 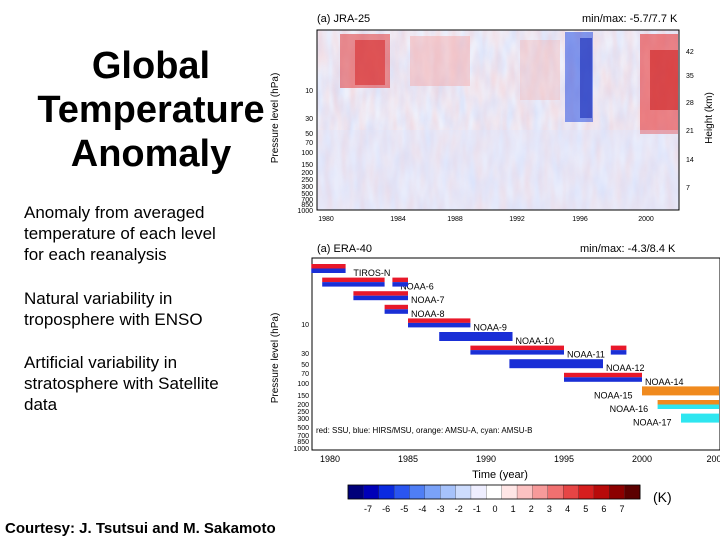 What do you see at coordinates (564, 459) in the screenshot?
I see `x-tick: 1995` at bounding box center [564, 459].